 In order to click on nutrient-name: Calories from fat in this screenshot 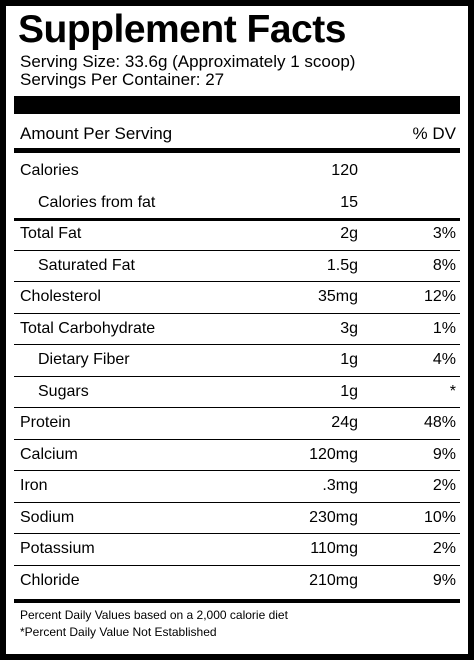, I will do `click(97, 202)`.